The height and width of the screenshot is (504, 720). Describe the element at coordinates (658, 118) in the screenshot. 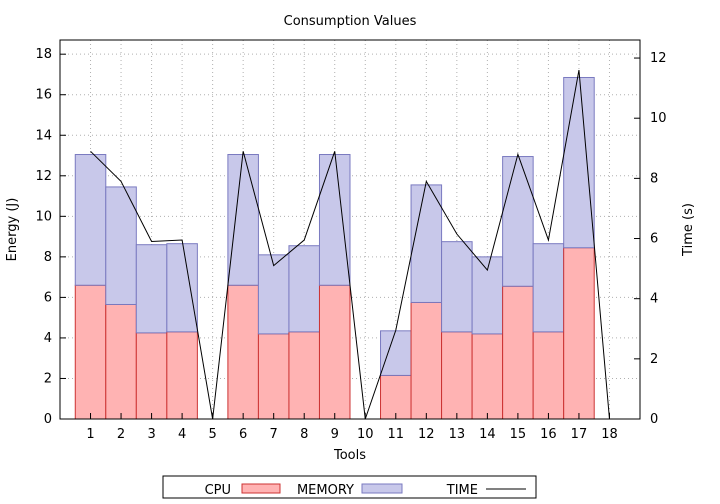

I see `y2-tick-label: 10` at that location.